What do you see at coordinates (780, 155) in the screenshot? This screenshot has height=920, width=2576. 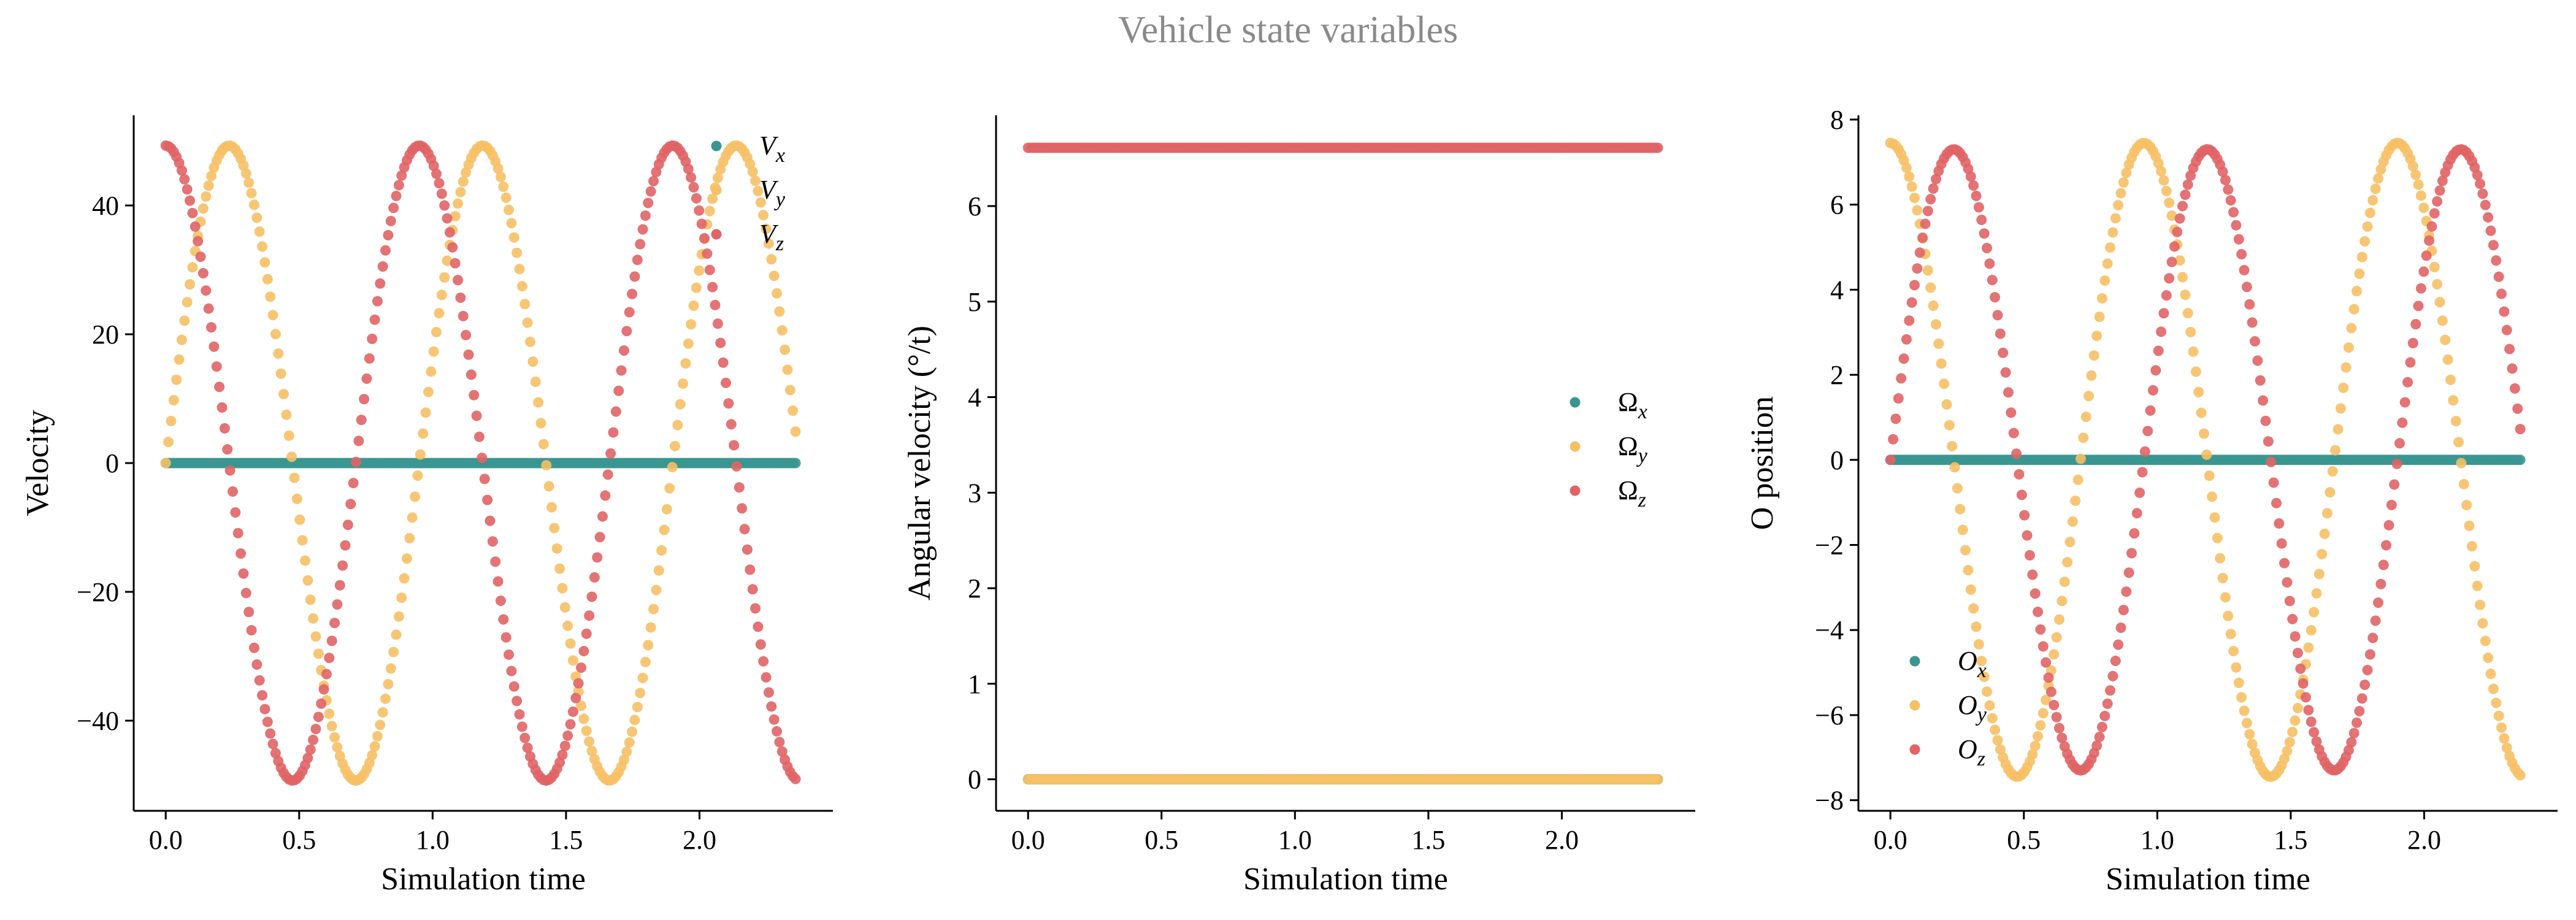 I see `legend-subscript: x` at bounding box center [780, 155].